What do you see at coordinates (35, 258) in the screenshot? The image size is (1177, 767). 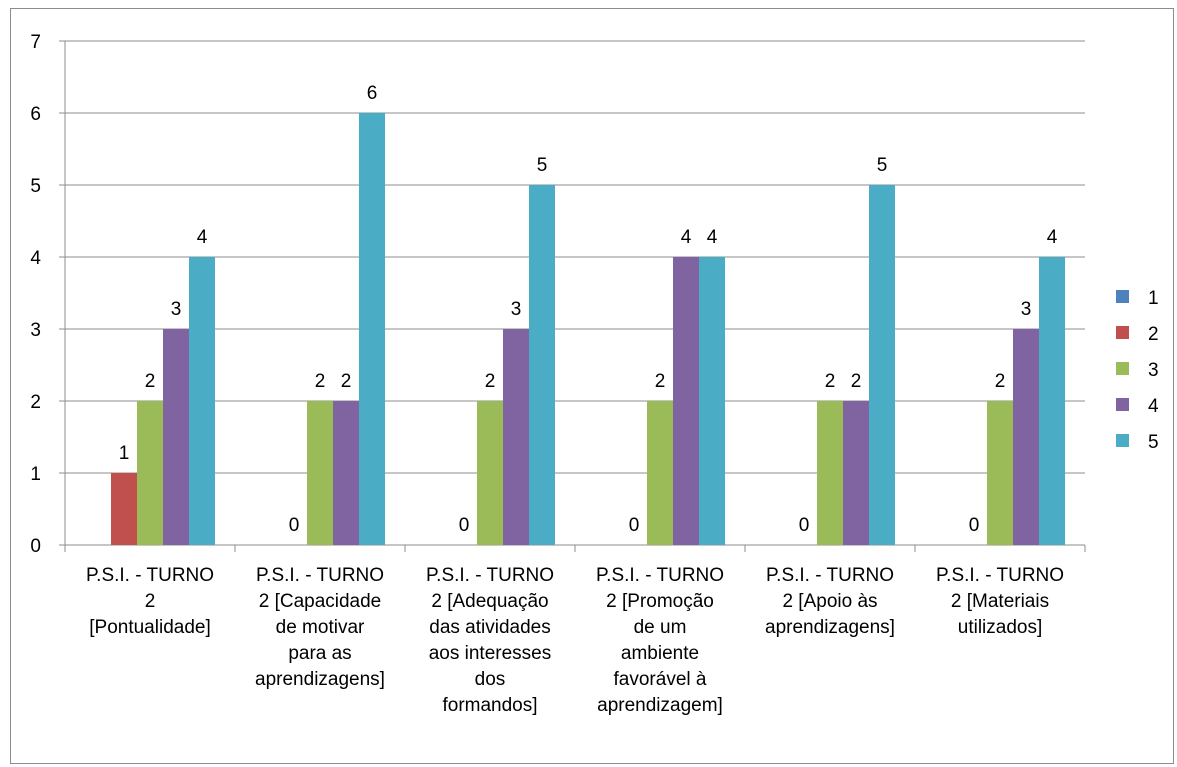 I see `y-tick-label: 4` at bounding box center [35, 258].